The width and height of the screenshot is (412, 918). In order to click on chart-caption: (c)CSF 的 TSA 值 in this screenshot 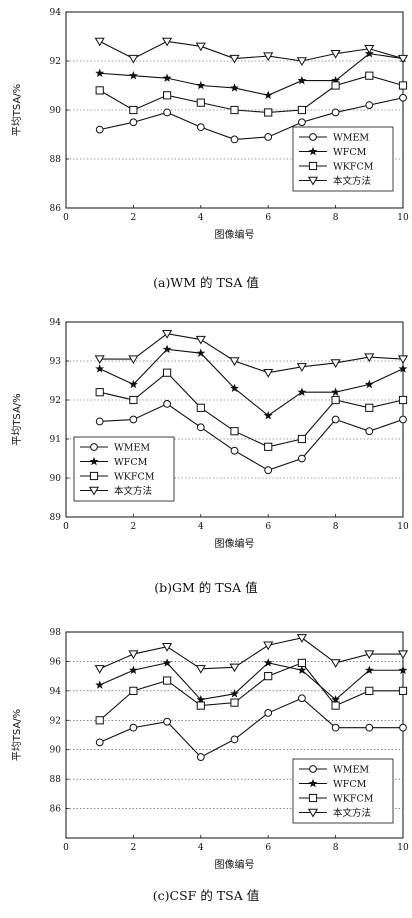, I will do `click(206, 895)`.